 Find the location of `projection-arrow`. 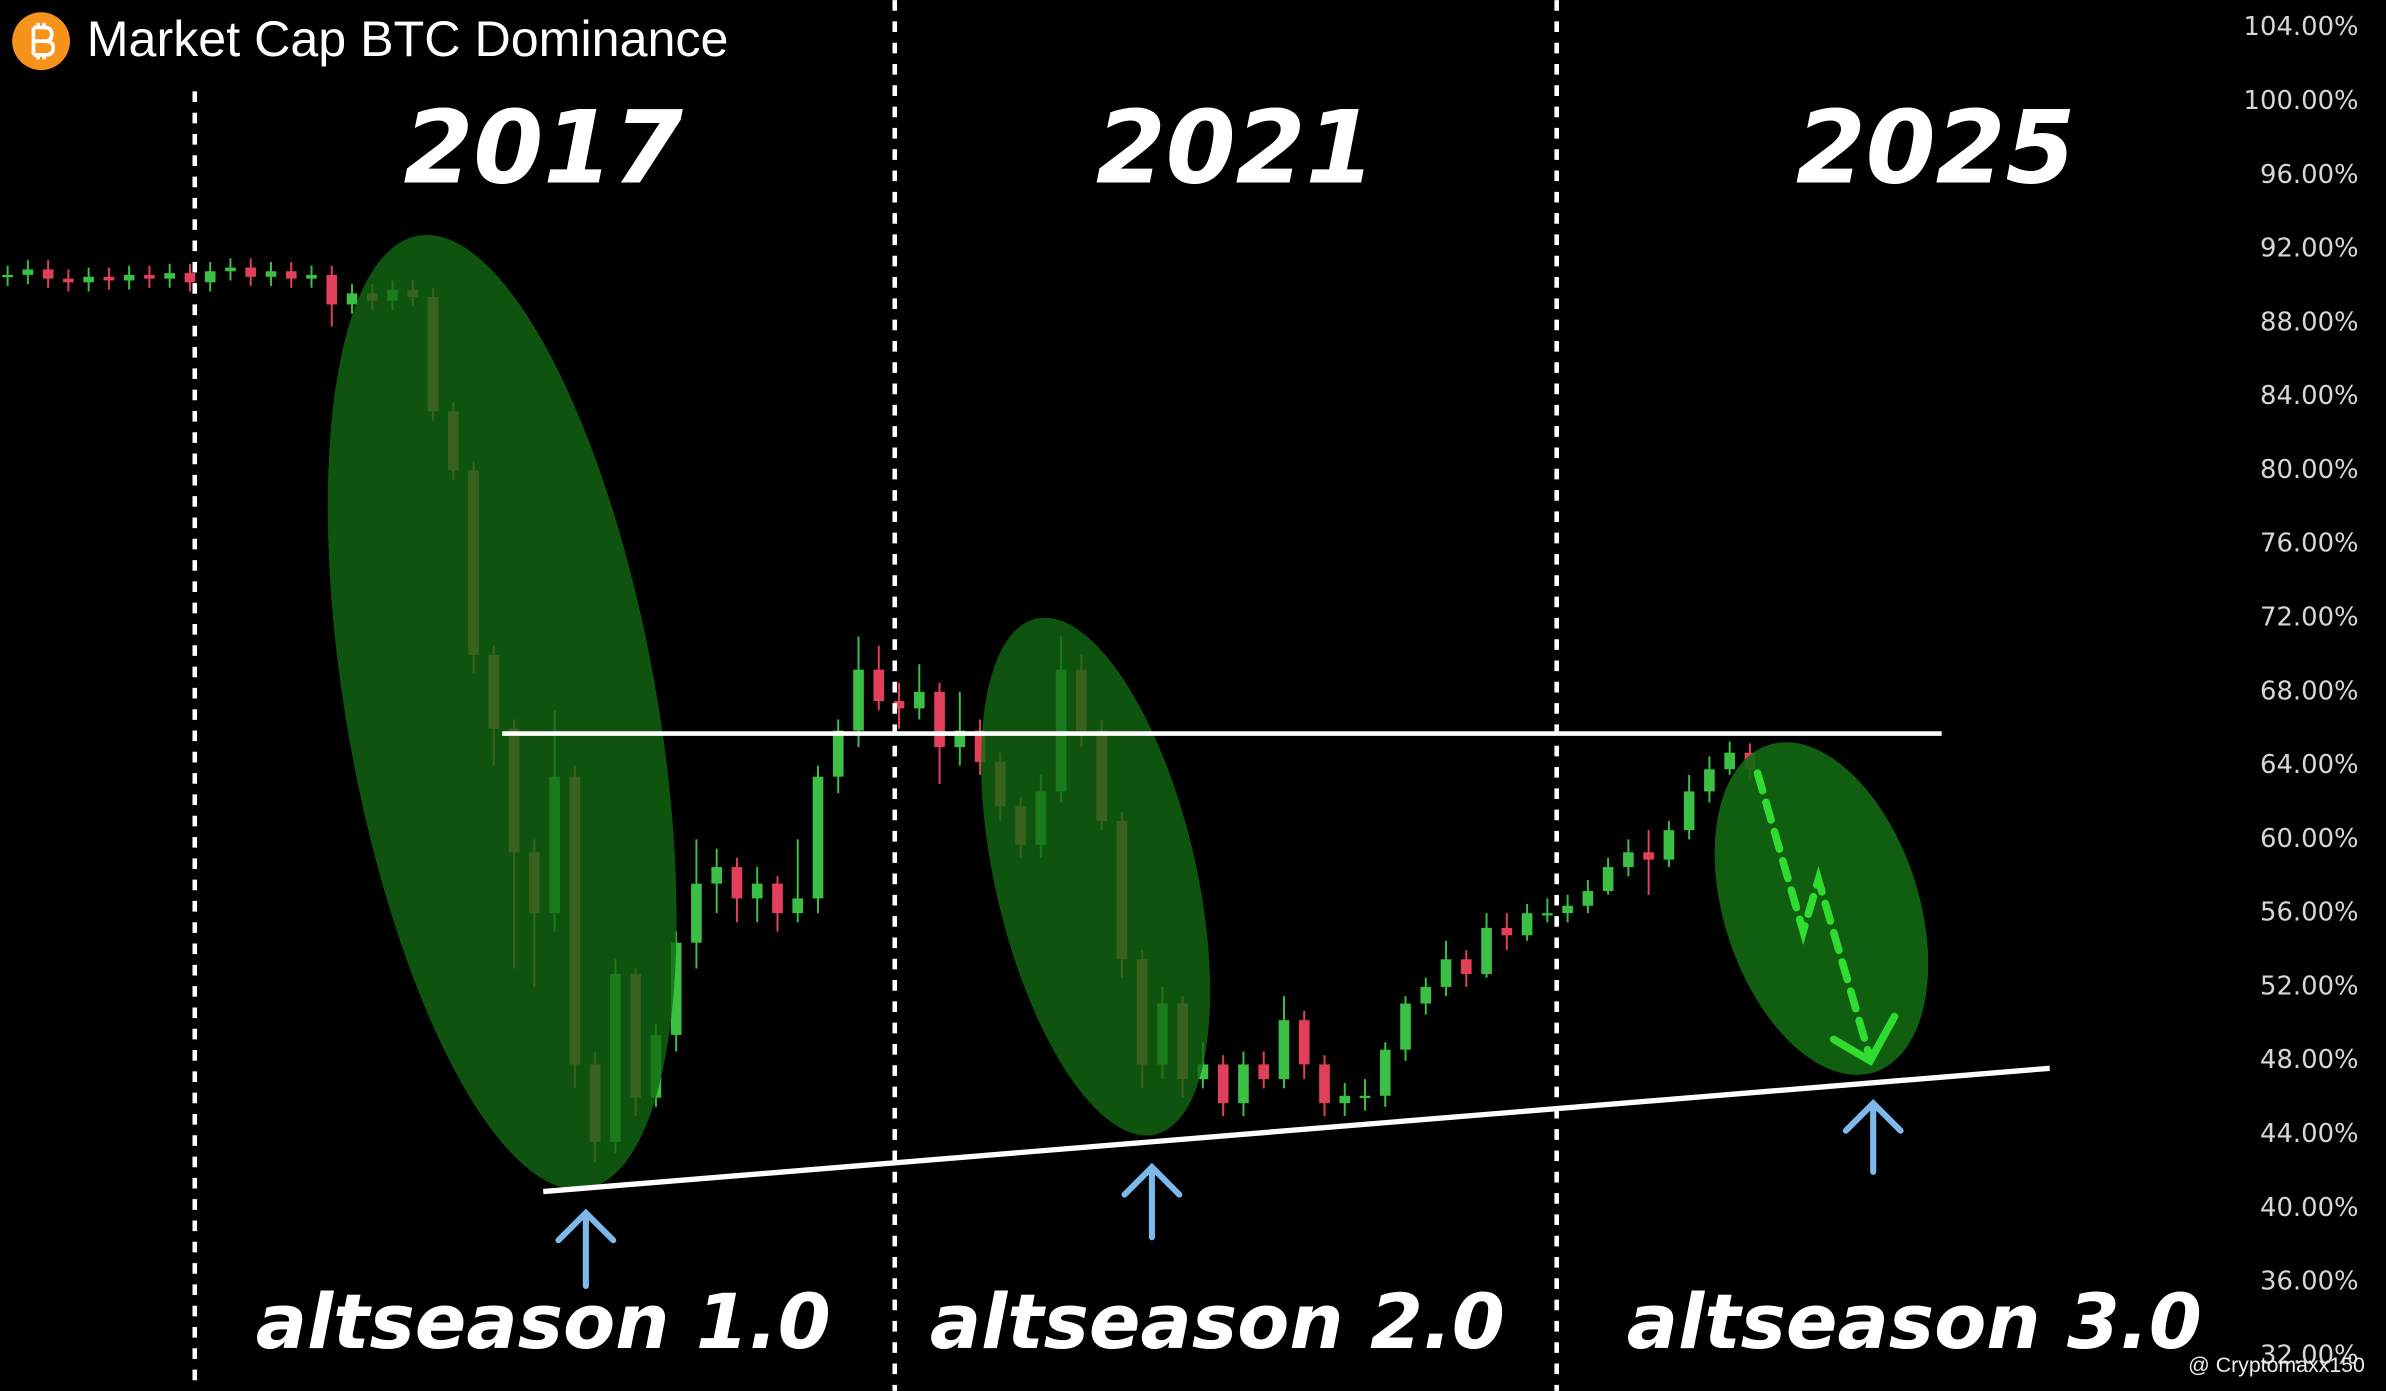

projection-arrow is located at coordinates (1826, 917).